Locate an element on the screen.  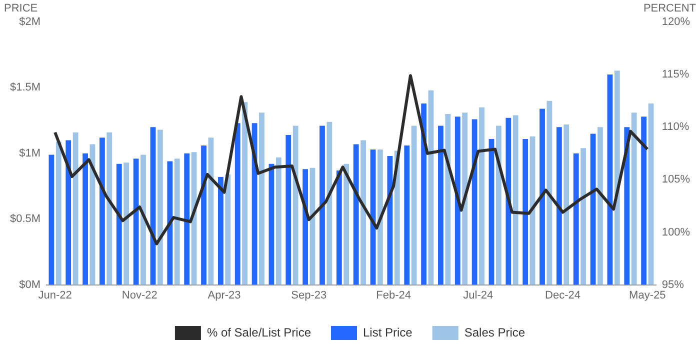
x-tick-label: Feb-24 is located at coordinates (393, 295).